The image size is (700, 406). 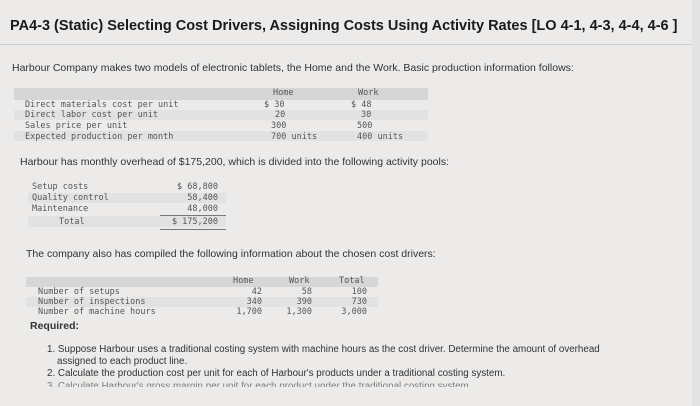 I want to click on row-label: Number of inspections, so click(x=92, y=302).